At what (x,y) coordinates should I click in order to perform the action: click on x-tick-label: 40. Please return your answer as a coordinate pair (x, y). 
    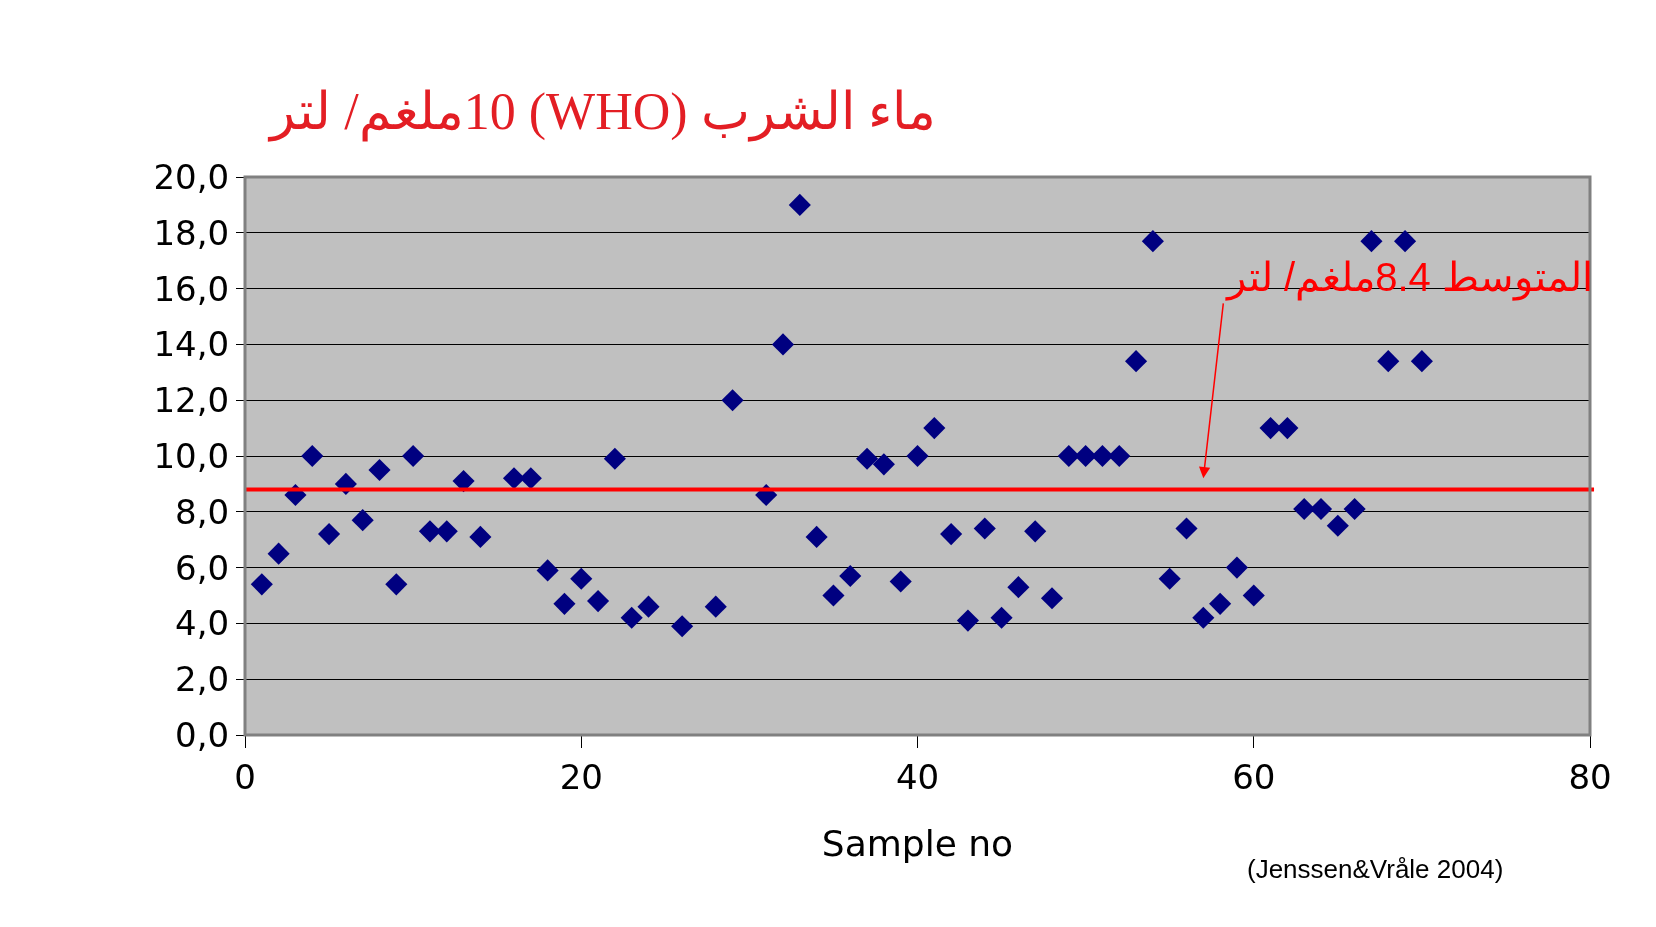
    Looking at the image, I should click on (917, 776).